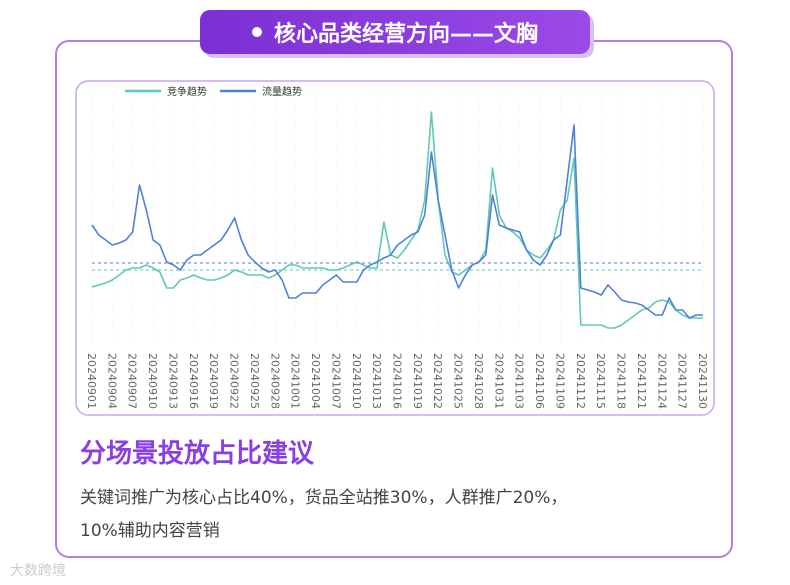 This screenshot has width=790, height=585. I want to click on x-tick-label: 20241031, so click(498, 381).